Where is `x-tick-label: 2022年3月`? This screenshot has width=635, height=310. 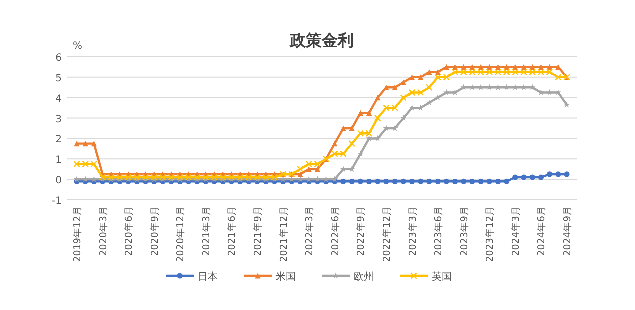
x-tick-label: 2022年3月 is located at coordinates (310, 231).